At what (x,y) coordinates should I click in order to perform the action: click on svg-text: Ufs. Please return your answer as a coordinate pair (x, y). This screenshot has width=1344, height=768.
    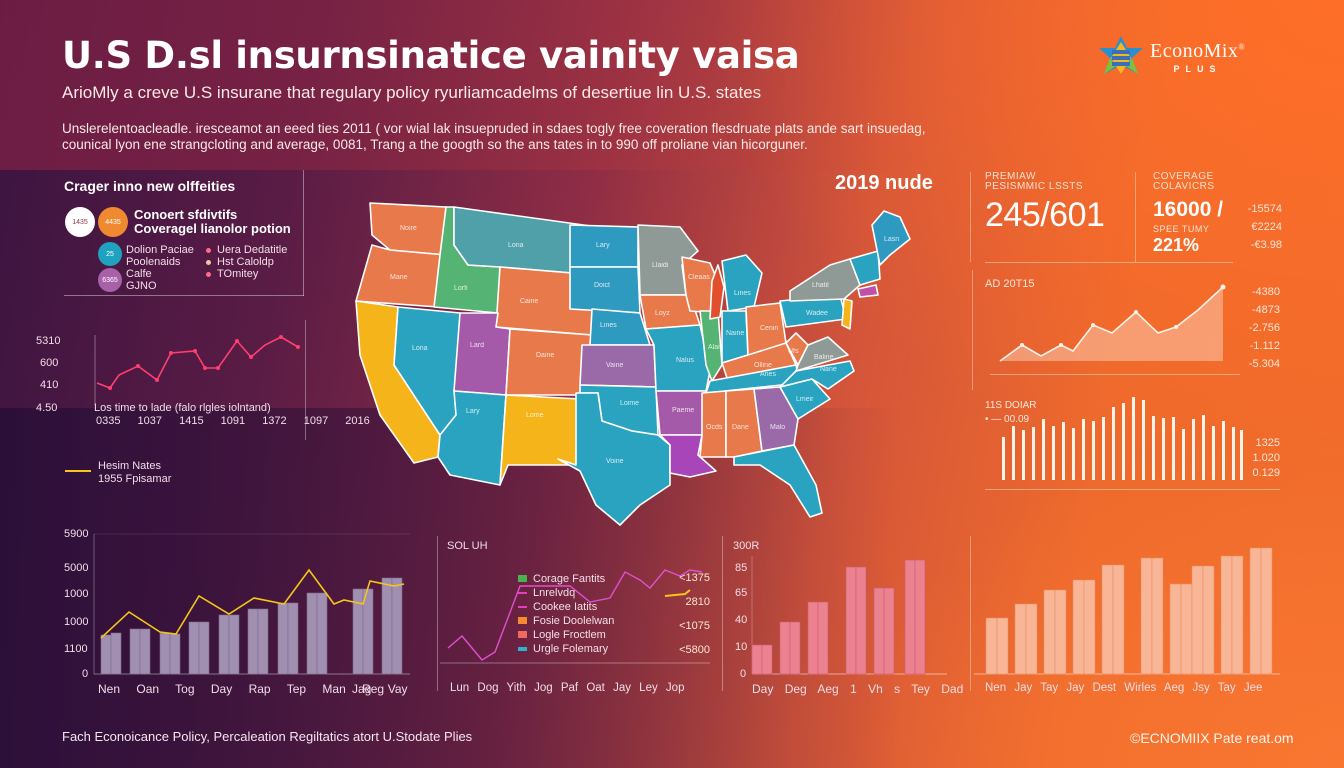
    Looking at the image, I should click on (793, 351).